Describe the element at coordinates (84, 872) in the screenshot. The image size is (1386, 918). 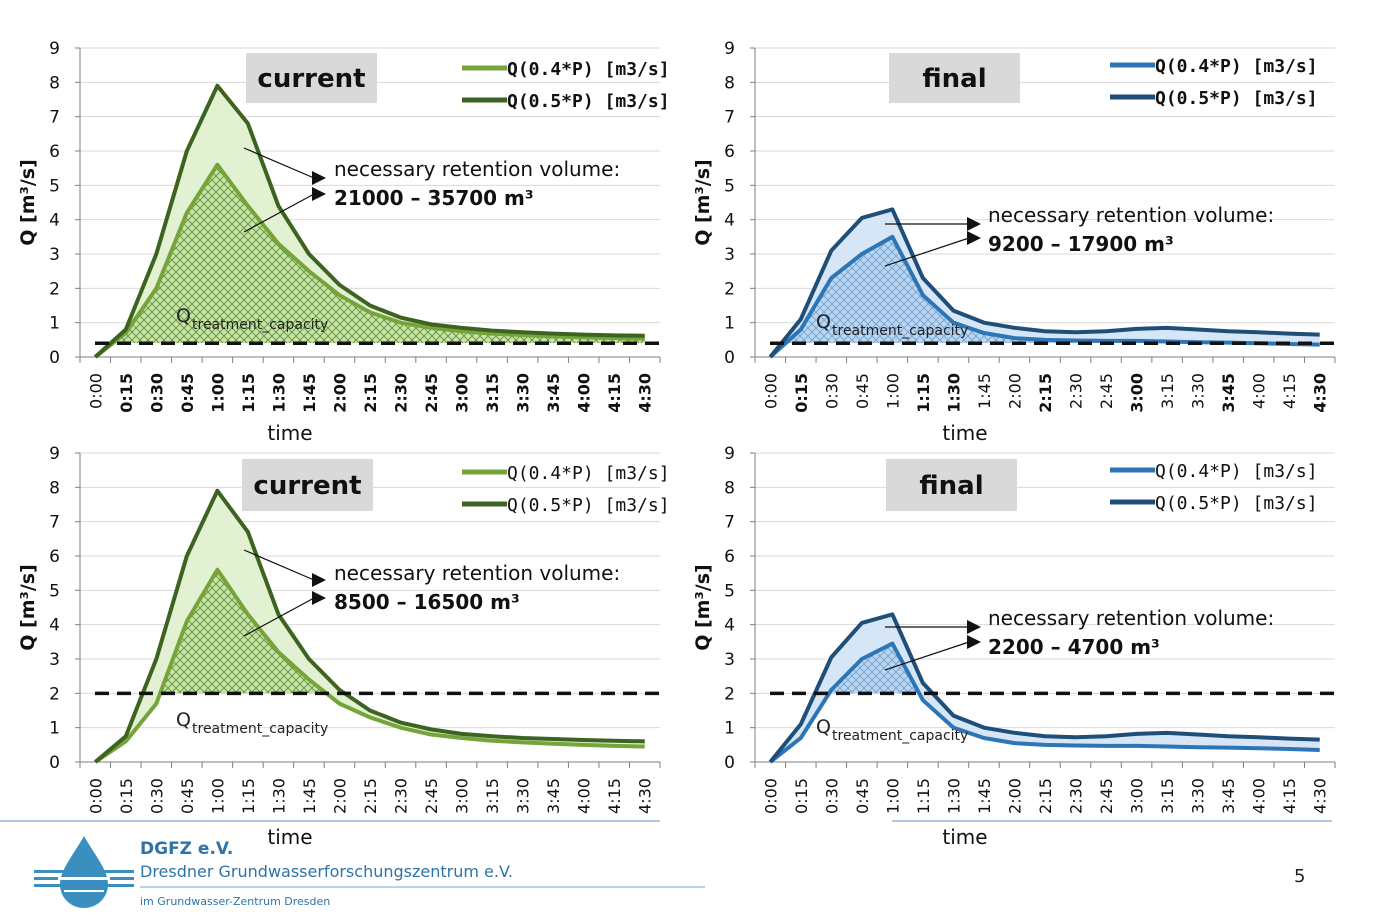
I see `water-drop-icon` at that location.